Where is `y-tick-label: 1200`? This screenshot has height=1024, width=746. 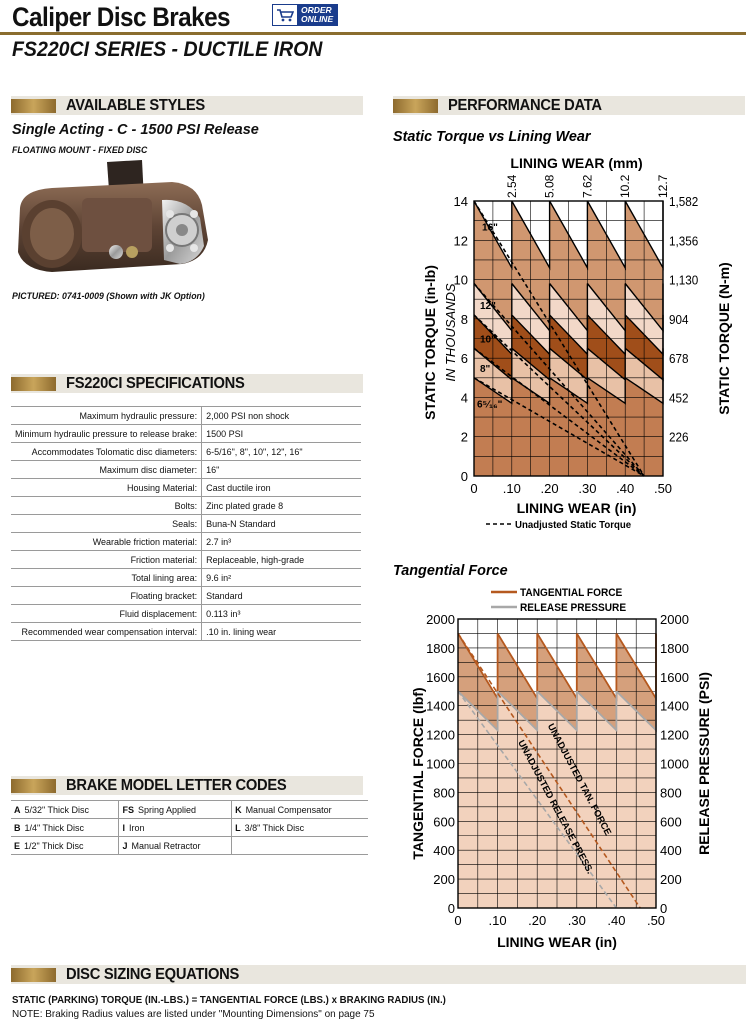 y-tick-label: 1200 is located at coordinates (440, 735).